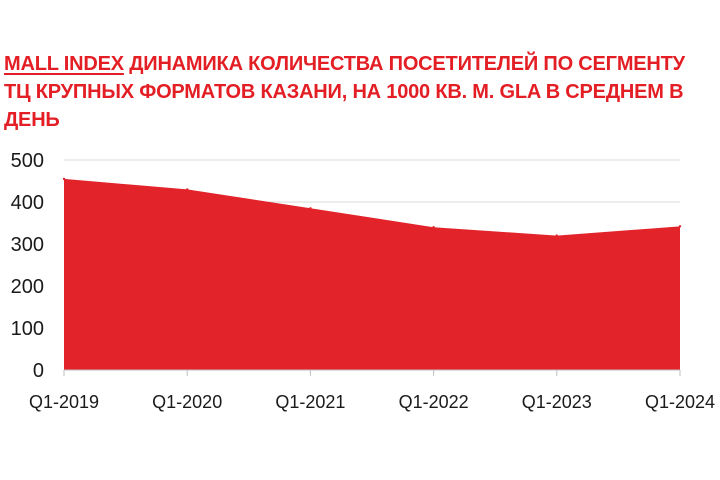  Describe the element at coordinates (64, 64) in the screenshot. I see `brand-name: MALL INDEX` at that location.